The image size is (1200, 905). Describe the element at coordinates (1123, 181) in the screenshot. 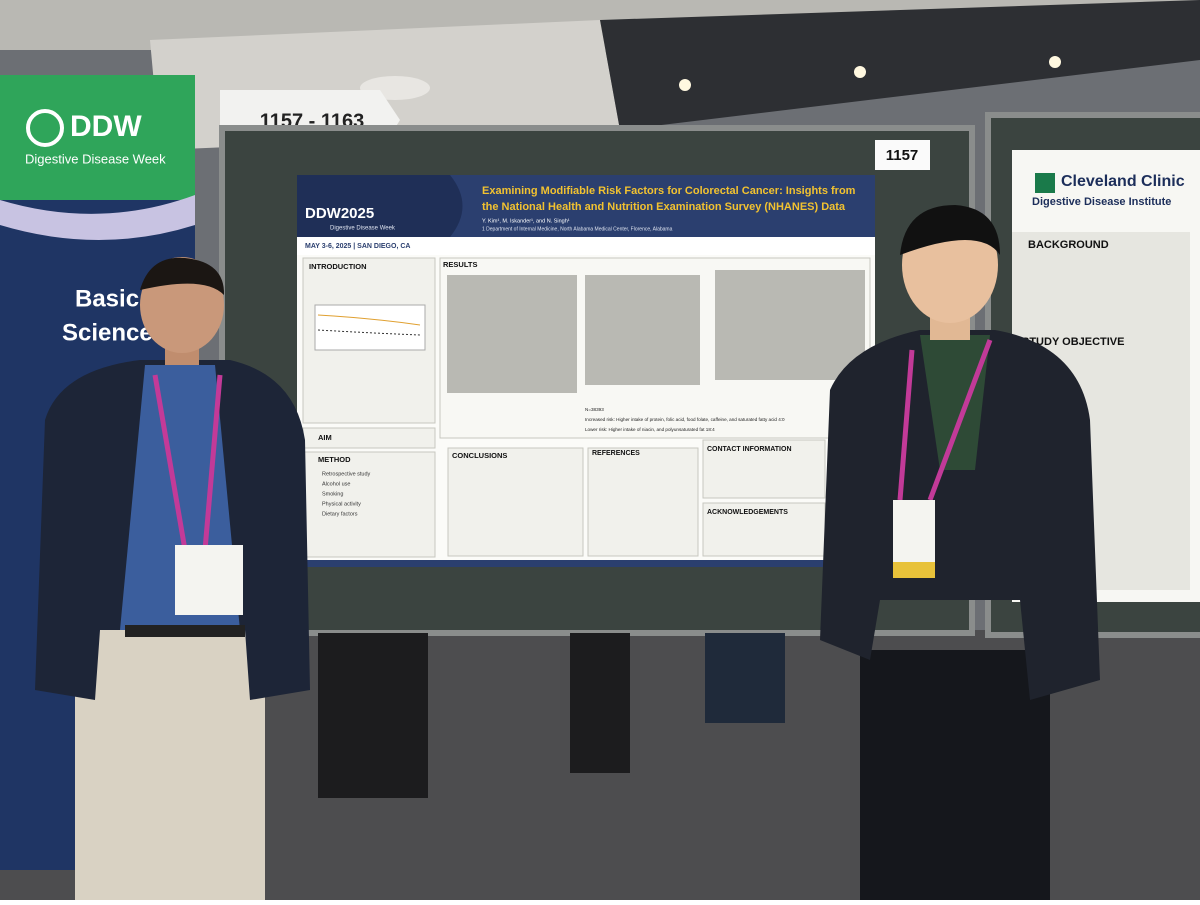

I see `clinic-name: Cleveland Clinic` at that location.